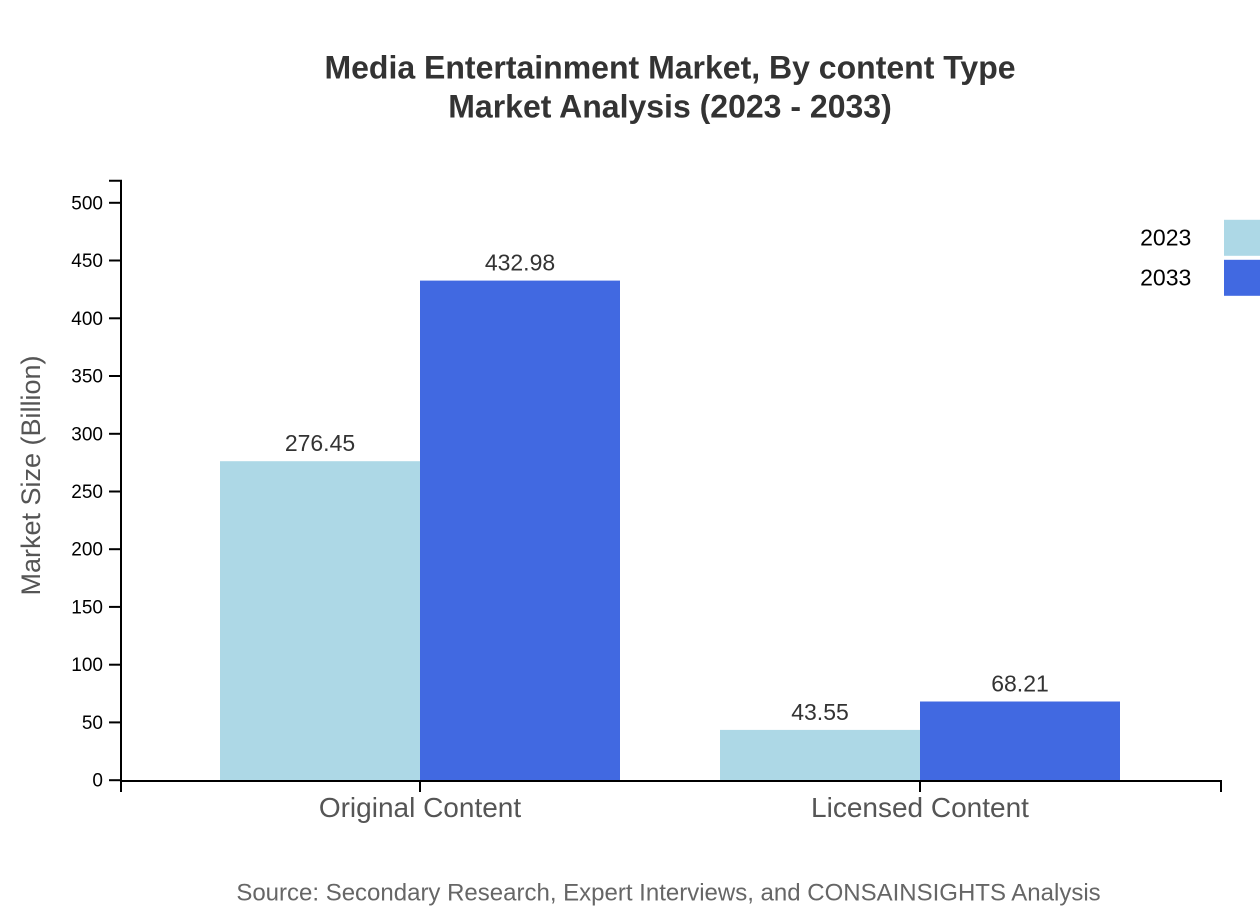  I want to click on svg-text: Original Content, so click(420, 807).